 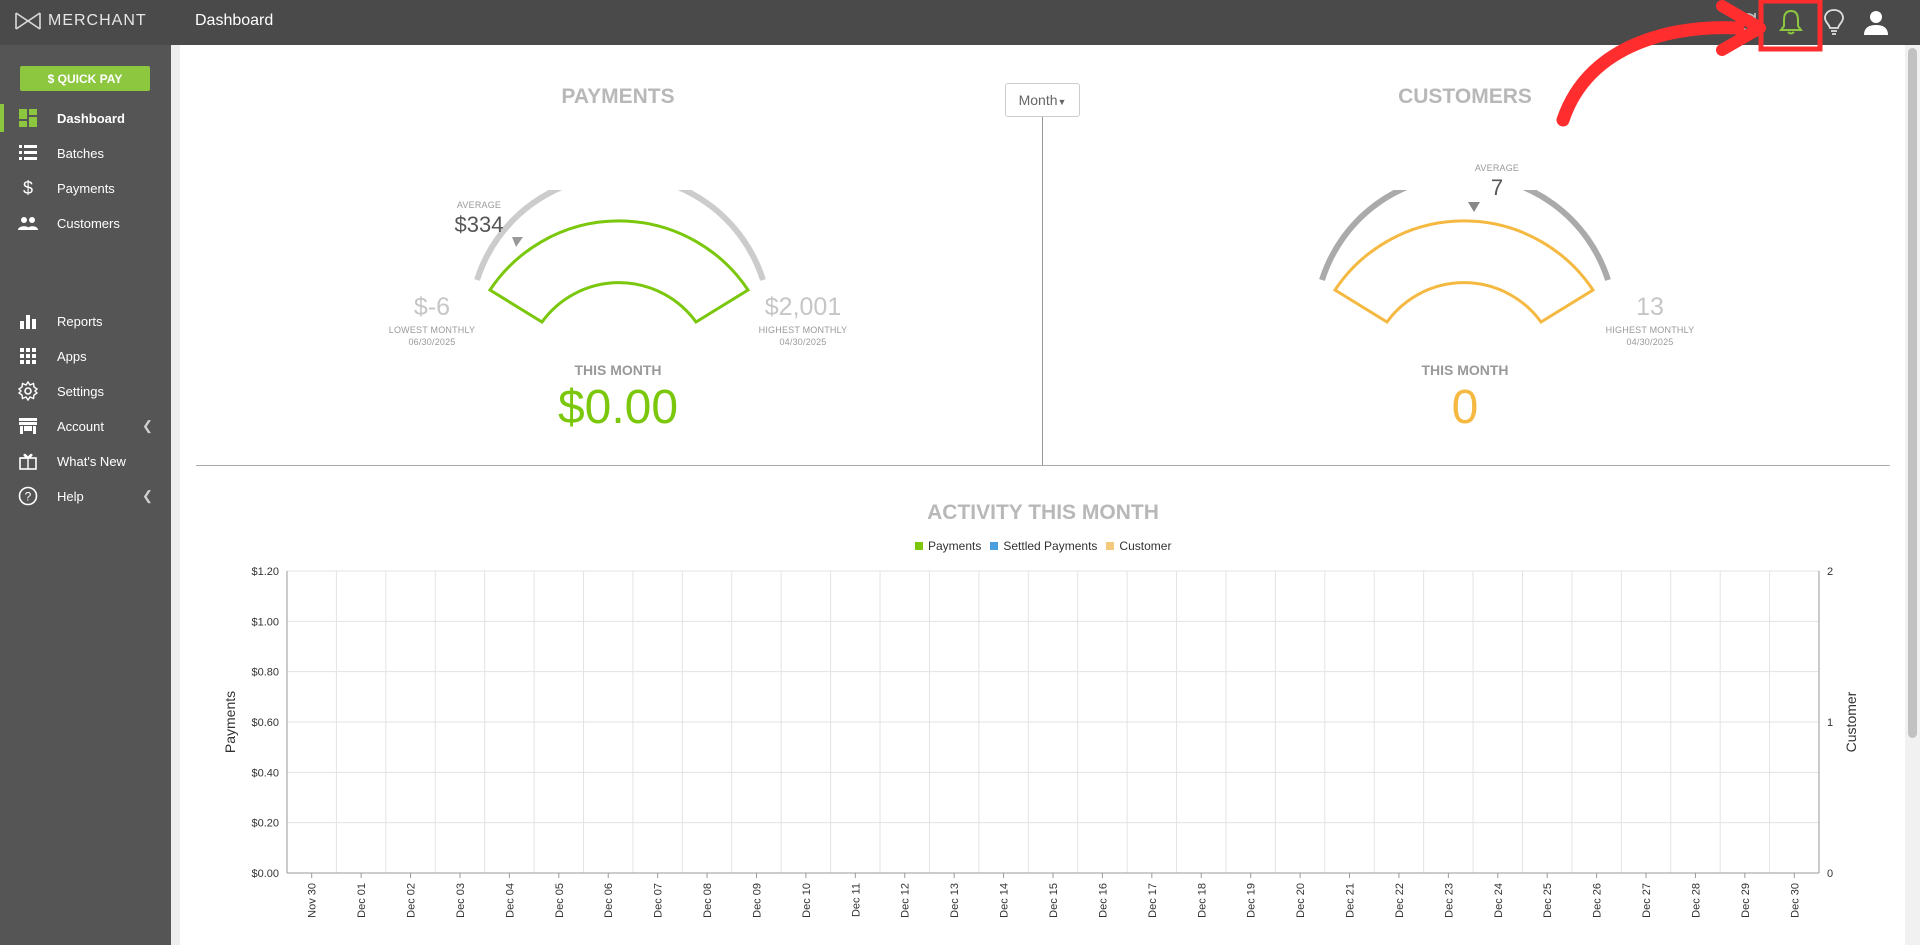 I want to click on x-tick-label: Dec 26, so click(x=1598, y=900).